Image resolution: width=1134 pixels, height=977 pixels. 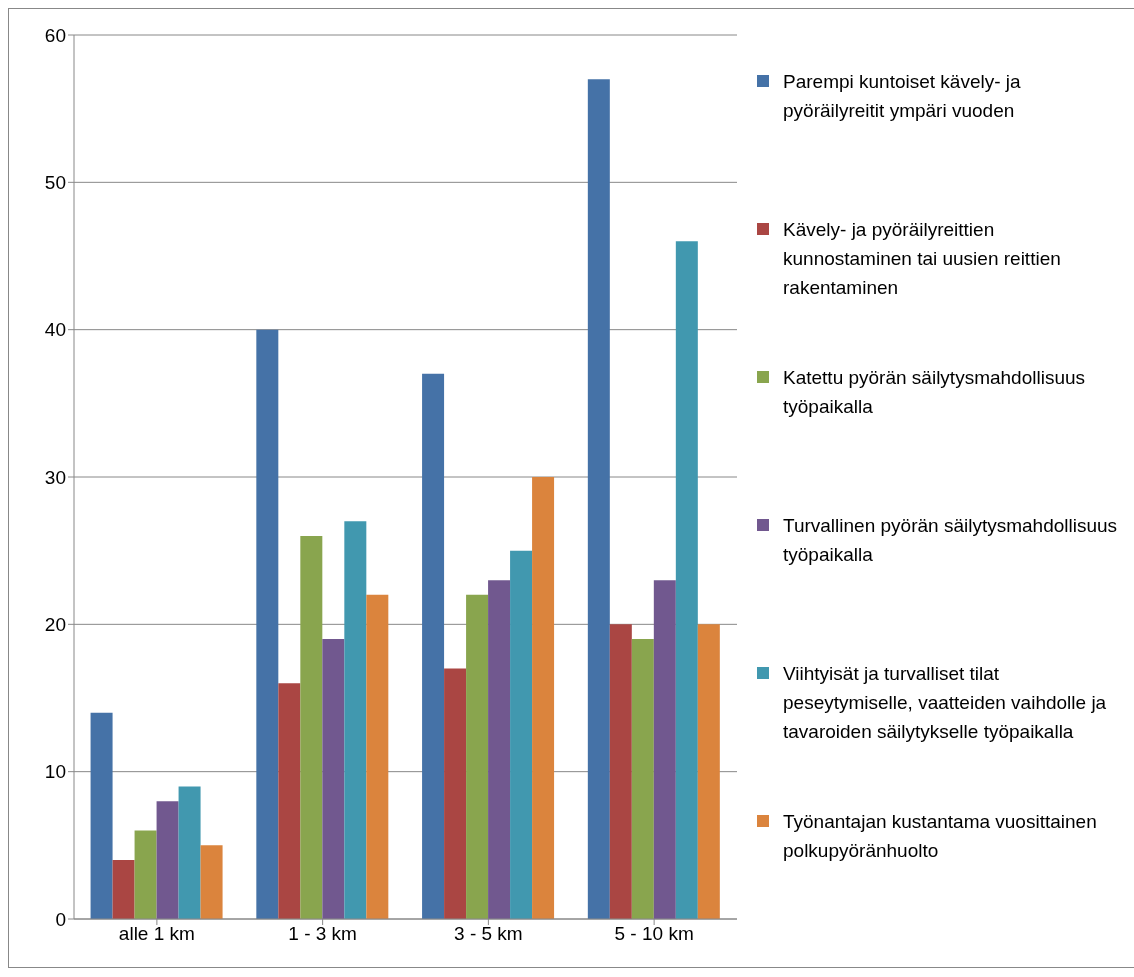 What do you see at coordinates (654, 934) in the screenshot?
I see `x-tick-label: 5 - 10 km` at bounding box center [654, 934].